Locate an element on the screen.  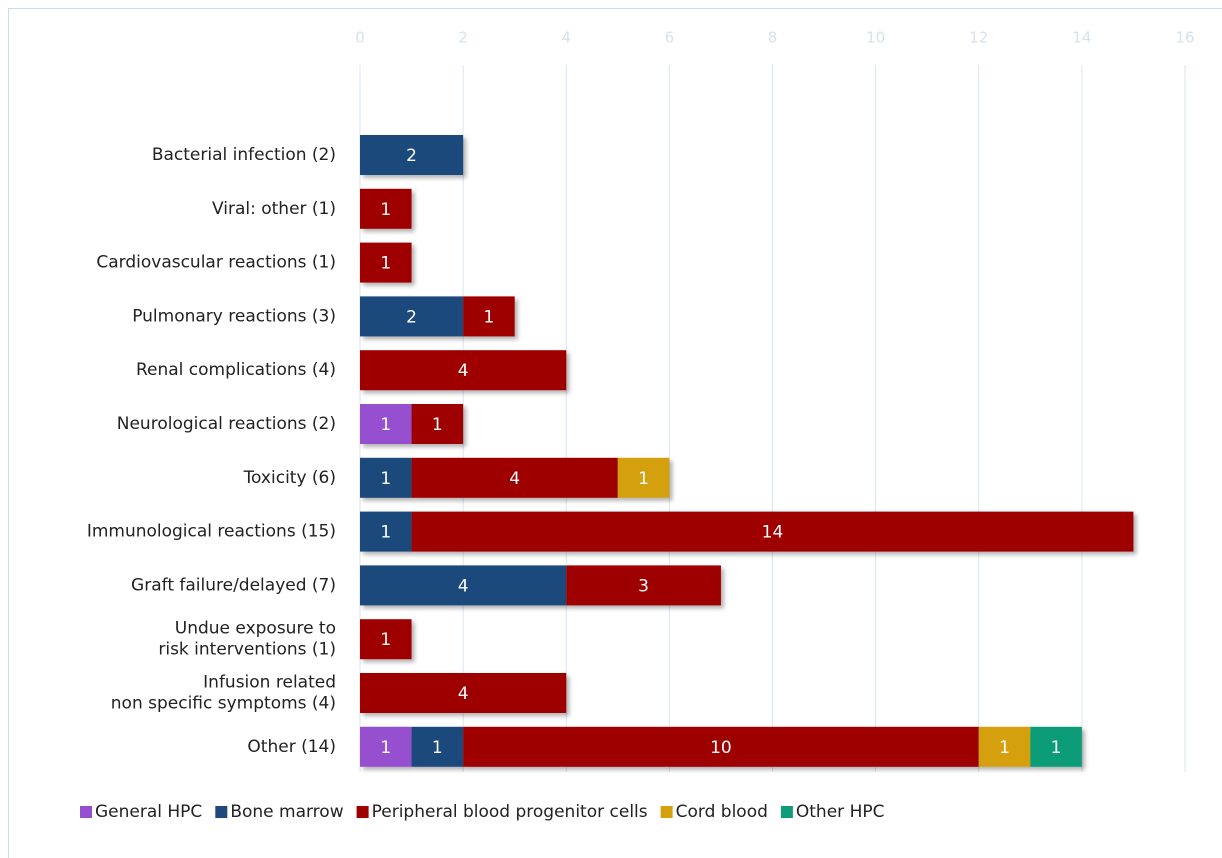
y-tick-label: Pulmonary reactions (3) is located at coordinates (234, 316).